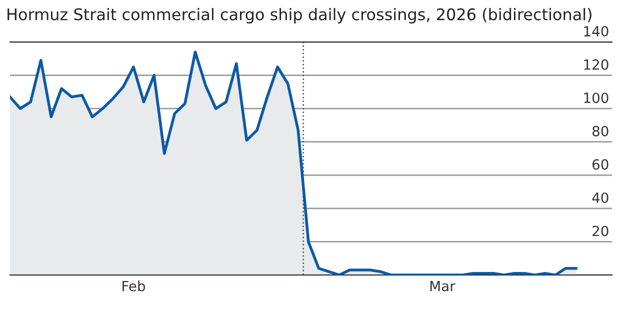 The image size is (620, 325). What do you see at coordinates (600, 197) in the screenshot?
I see `y-tick-label: 40` at bounding box center [600, 197].